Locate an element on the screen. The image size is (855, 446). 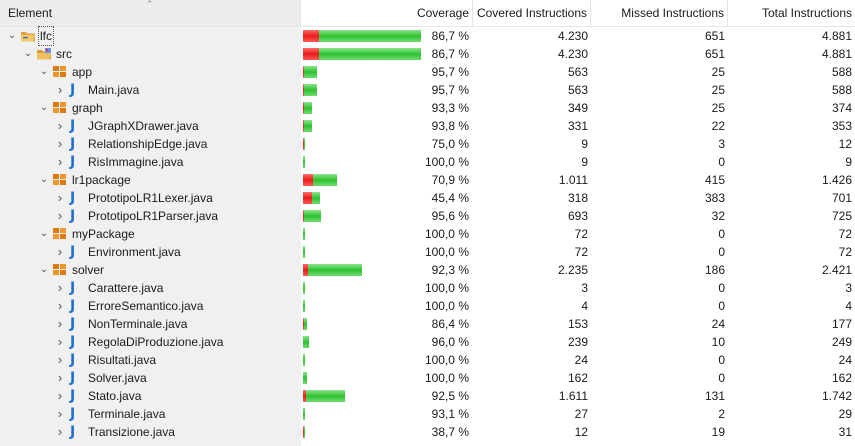
element-name: lr1package is located at coordinates (101, 180).